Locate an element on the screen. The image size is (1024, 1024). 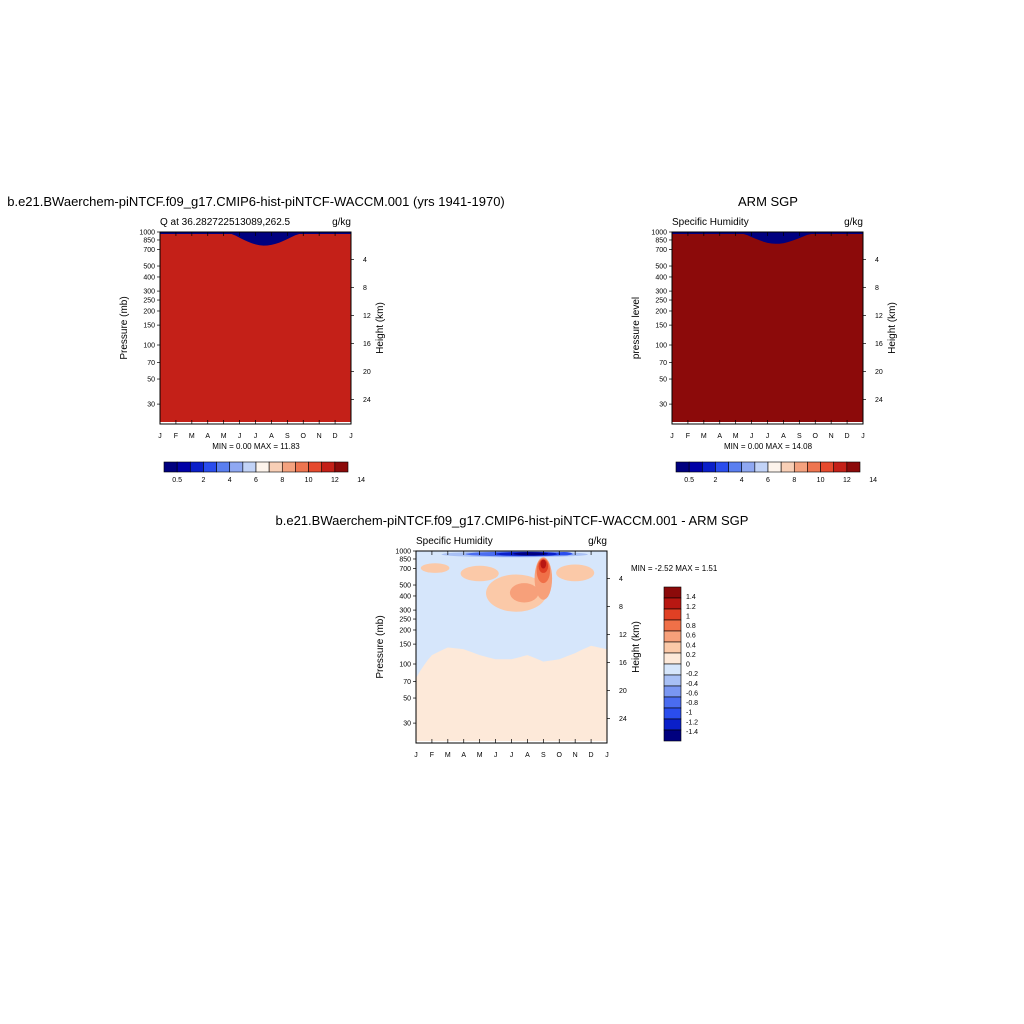
model-units-label: g/kg is located at coordinates (341, 222).